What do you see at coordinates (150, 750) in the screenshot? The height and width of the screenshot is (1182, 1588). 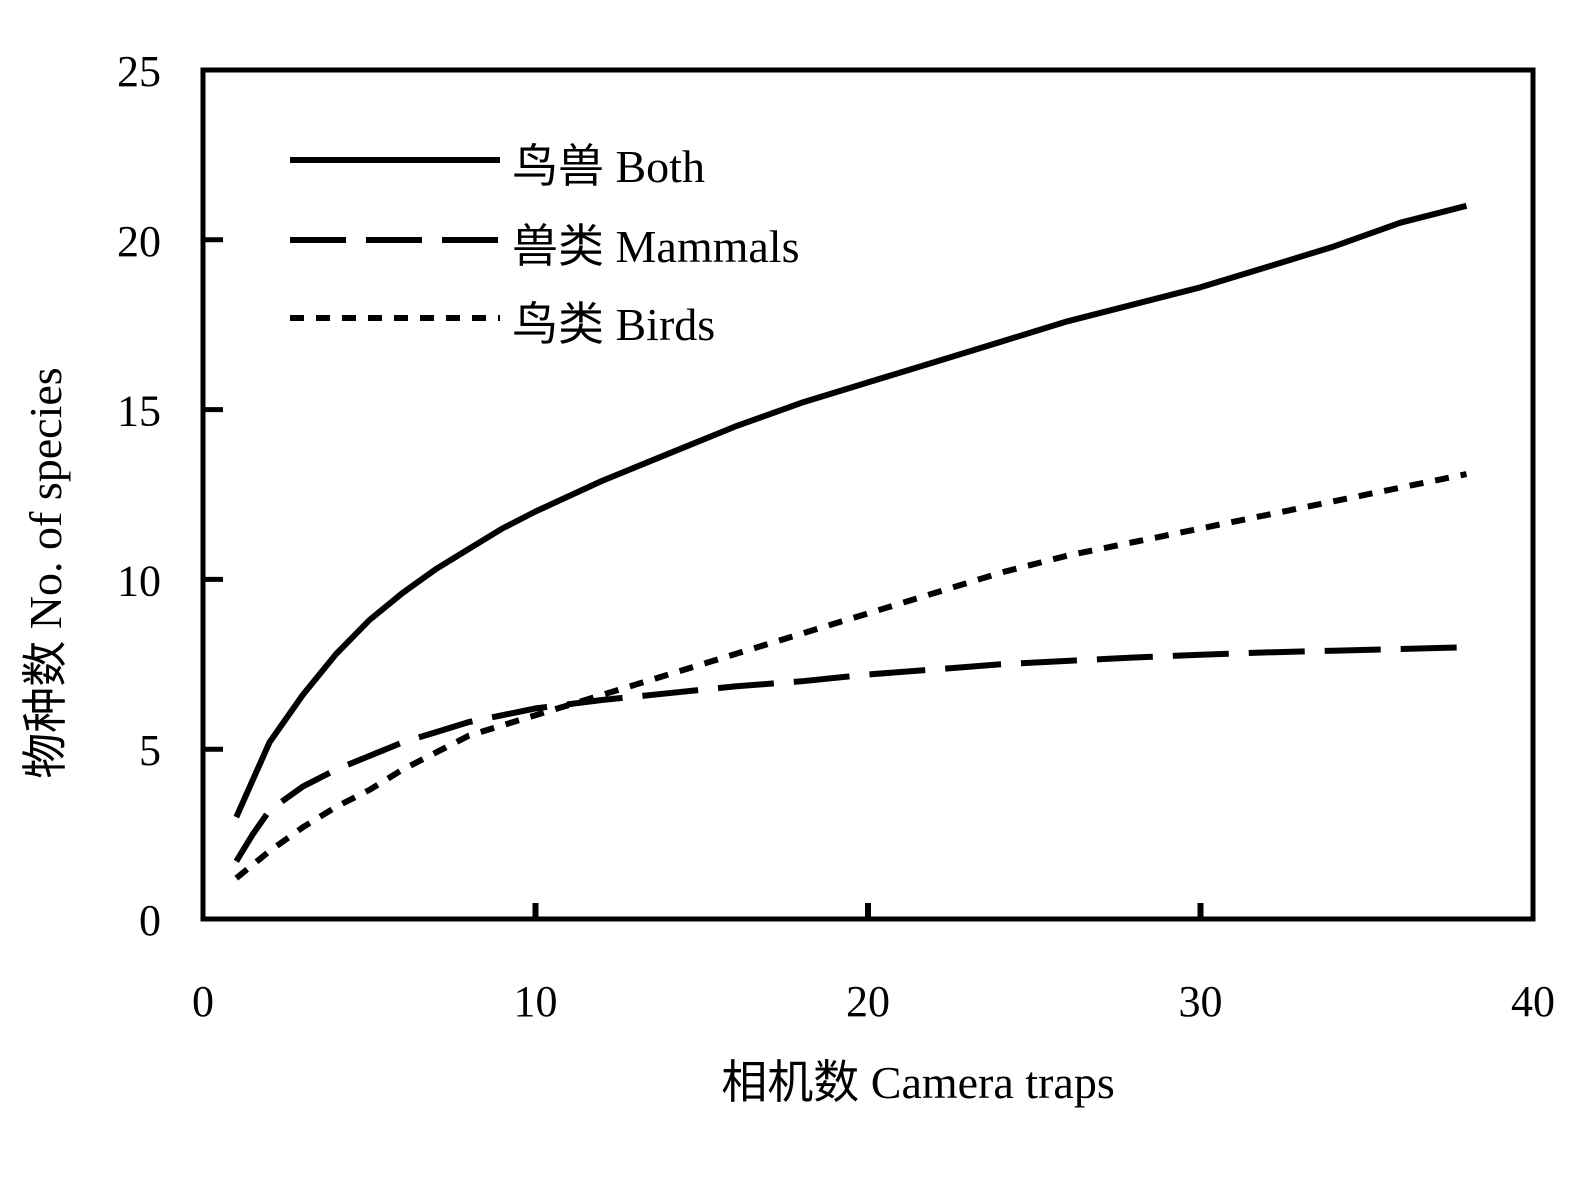 I see `y-tick-label: 5` at bounding box center [150, 750].